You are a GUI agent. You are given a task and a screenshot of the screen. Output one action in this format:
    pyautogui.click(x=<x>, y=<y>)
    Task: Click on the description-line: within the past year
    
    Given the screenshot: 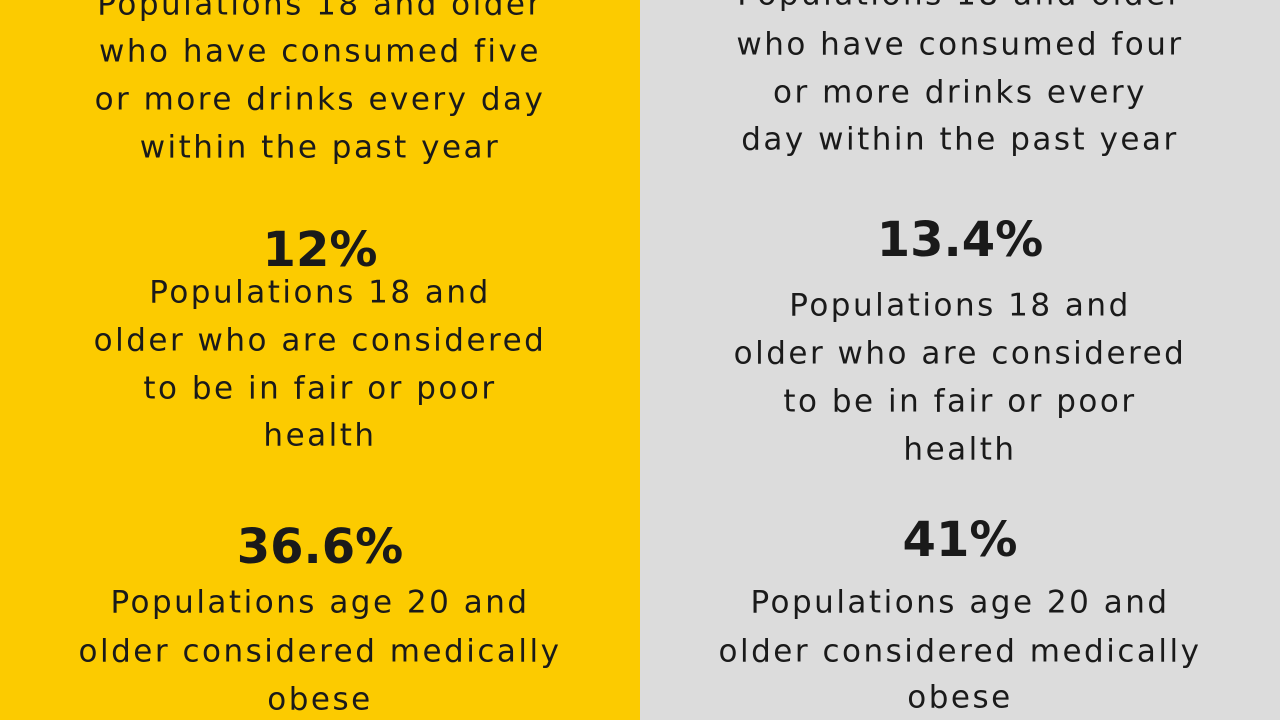 What is the action you would take?
    pyautogui.click(x=320, y=147)
    